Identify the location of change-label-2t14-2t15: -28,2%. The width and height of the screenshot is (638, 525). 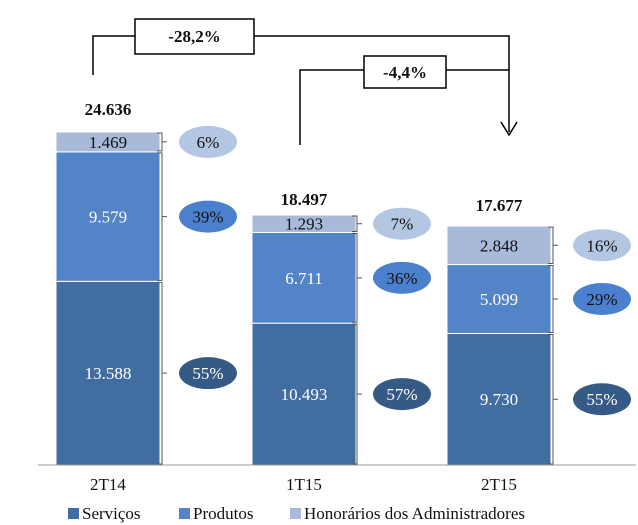
(194, 36).